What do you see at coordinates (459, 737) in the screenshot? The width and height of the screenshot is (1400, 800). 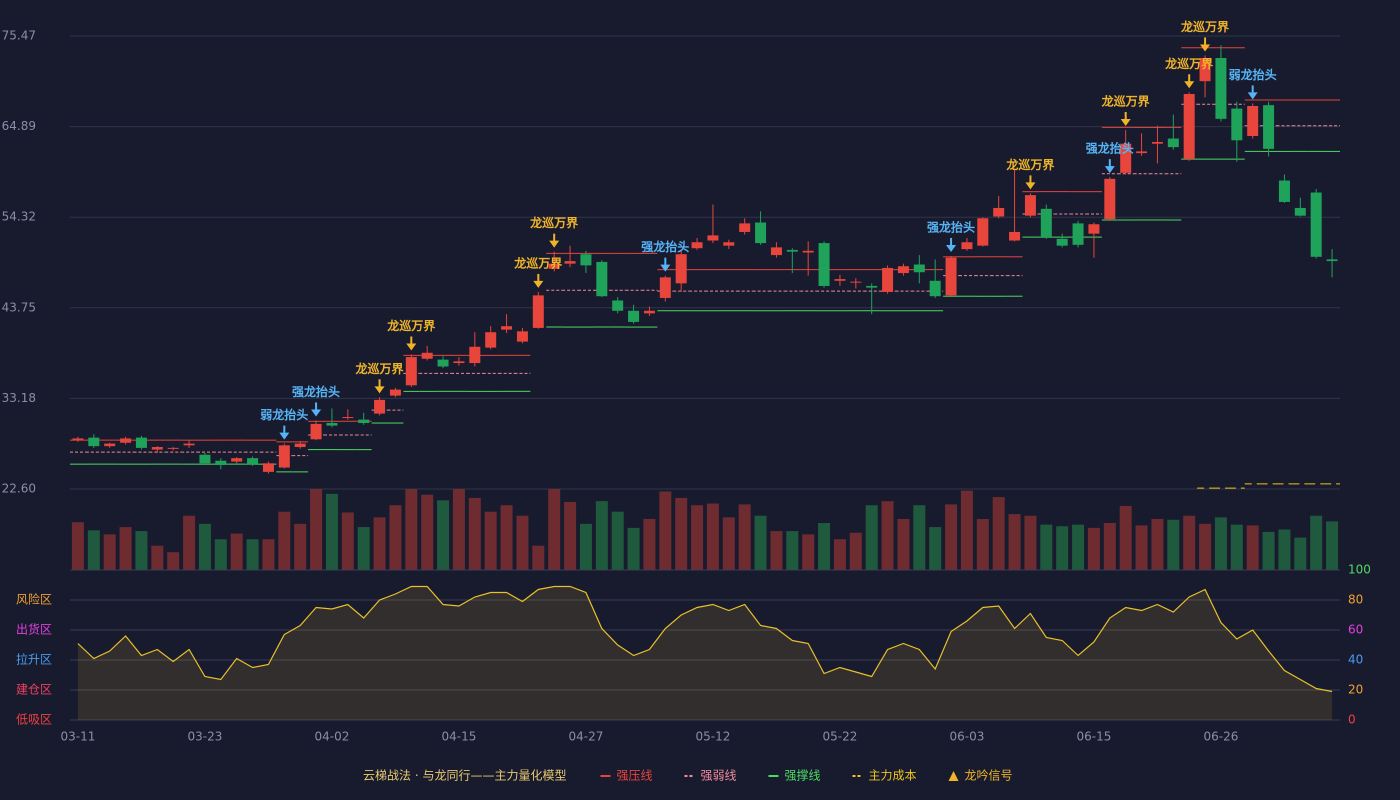 I see `x-tick-label: 04-15` at bounding box center [459, 737].